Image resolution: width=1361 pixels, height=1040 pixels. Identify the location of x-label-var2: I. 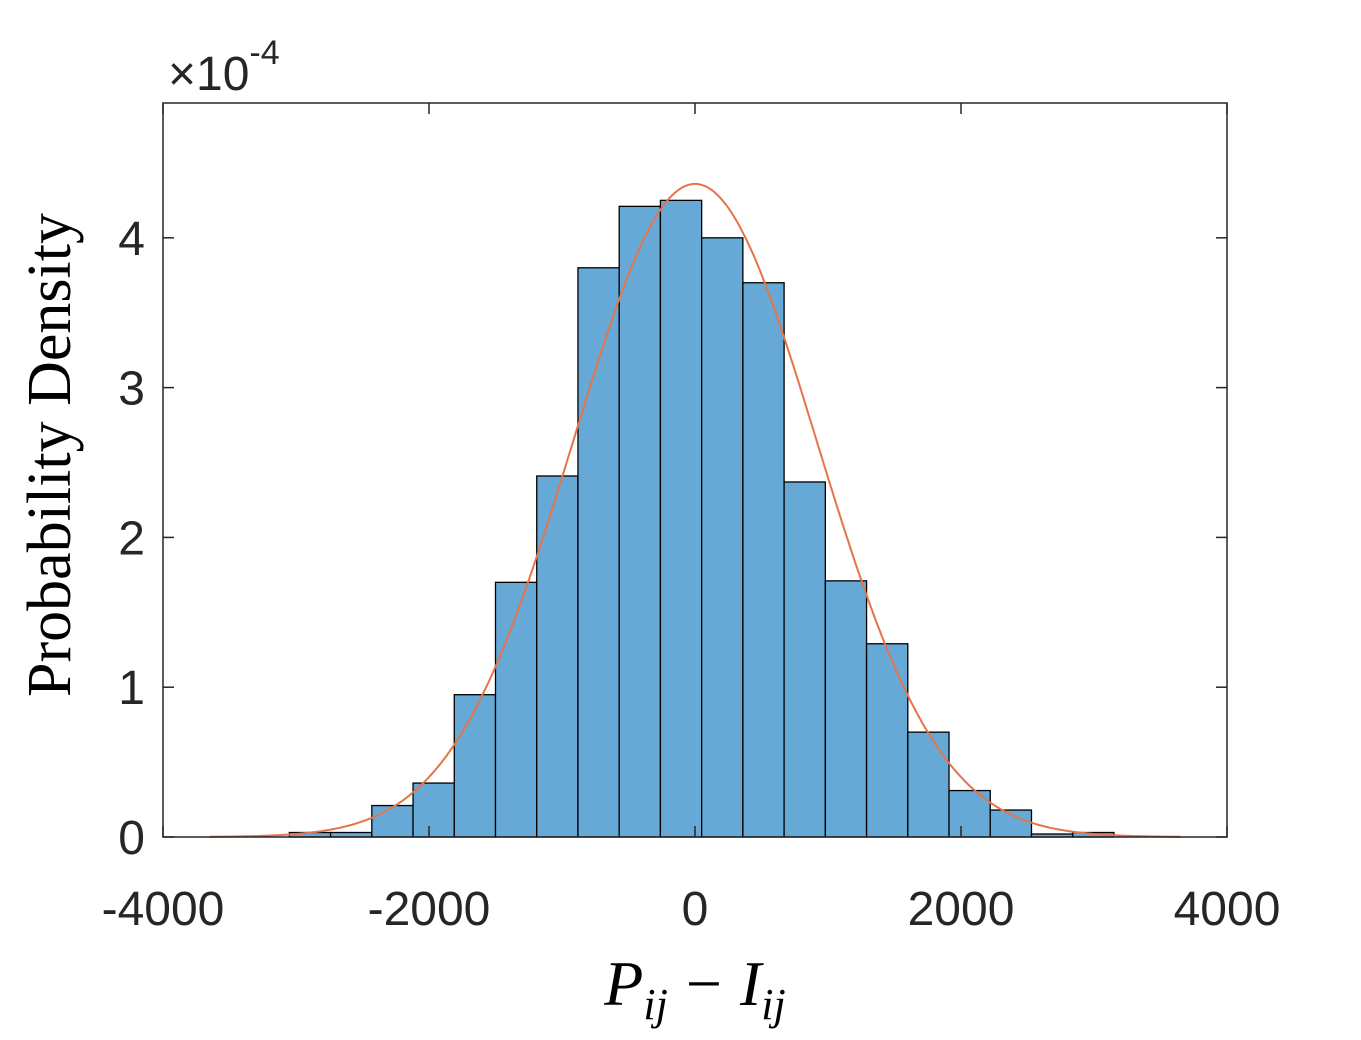
(751, 983).